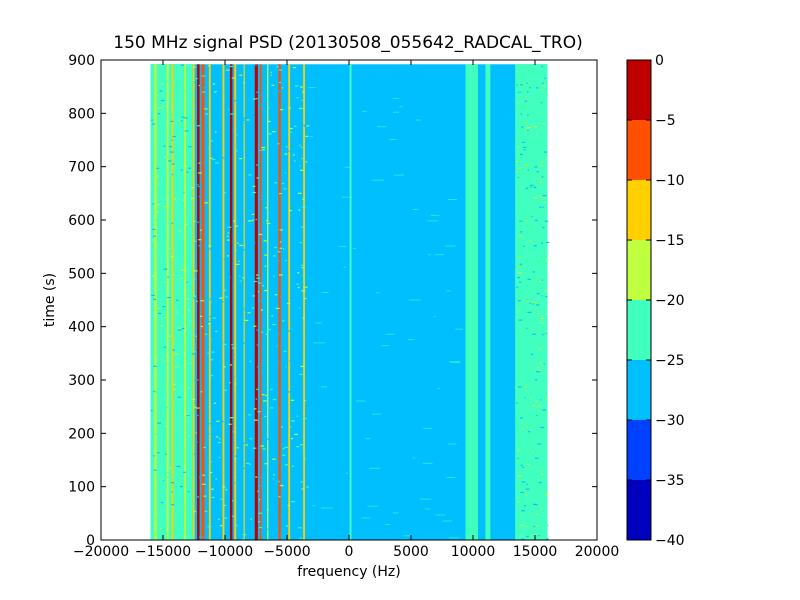  I want to click on y-tick-label: 800, so click(81, 114).